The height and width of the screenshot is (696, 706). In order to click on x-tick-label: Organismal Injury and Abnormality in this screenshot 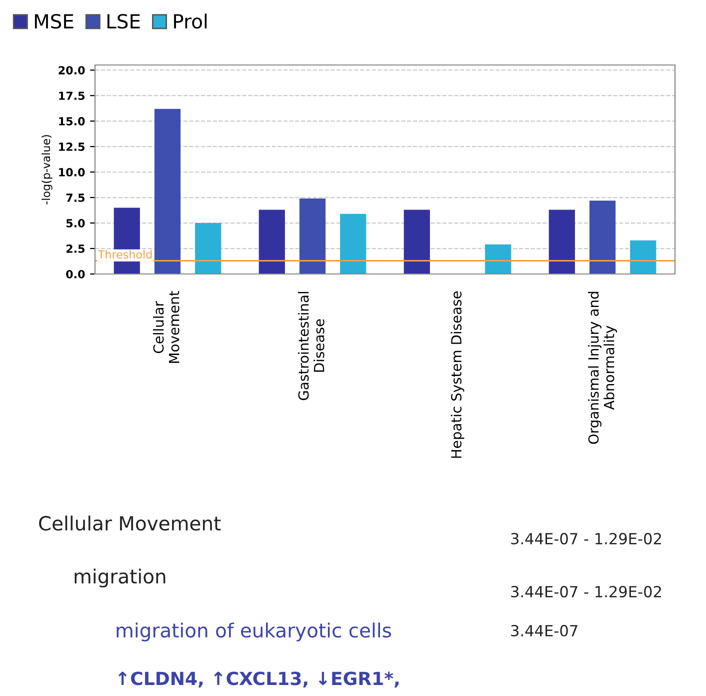, I will do `click(602, 368)`.